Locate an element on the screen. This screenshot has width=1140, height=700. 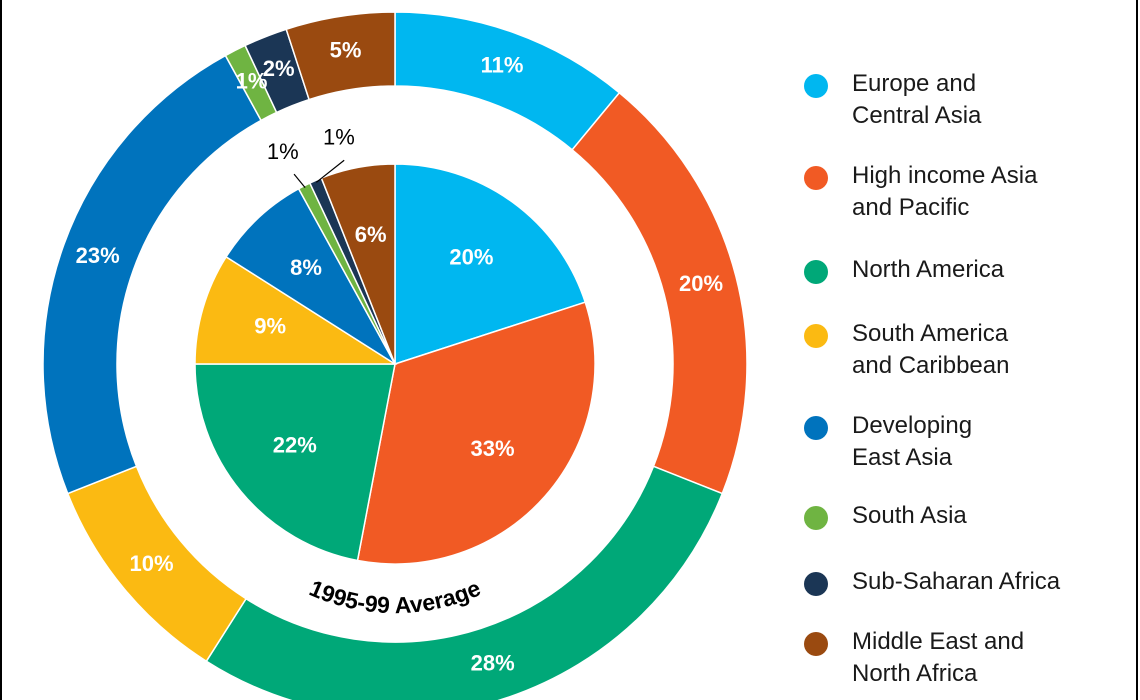
inner-slice-north-america is located at coordinates (295, 462).